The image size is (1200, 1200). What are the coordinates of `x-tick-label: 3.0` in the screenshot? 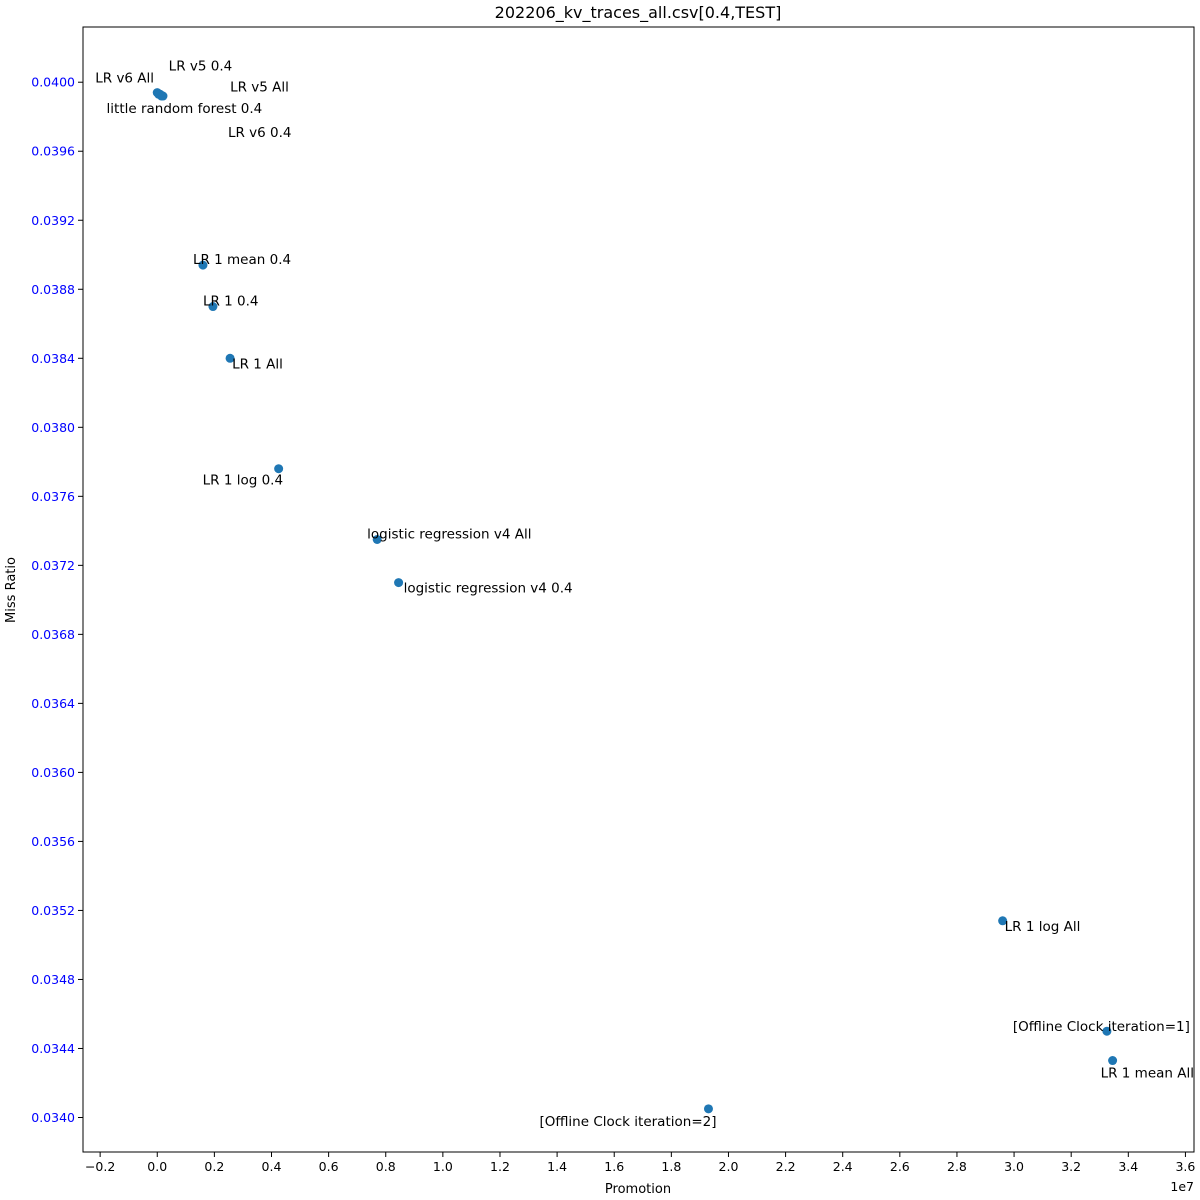 It's located at (1014, 1166).